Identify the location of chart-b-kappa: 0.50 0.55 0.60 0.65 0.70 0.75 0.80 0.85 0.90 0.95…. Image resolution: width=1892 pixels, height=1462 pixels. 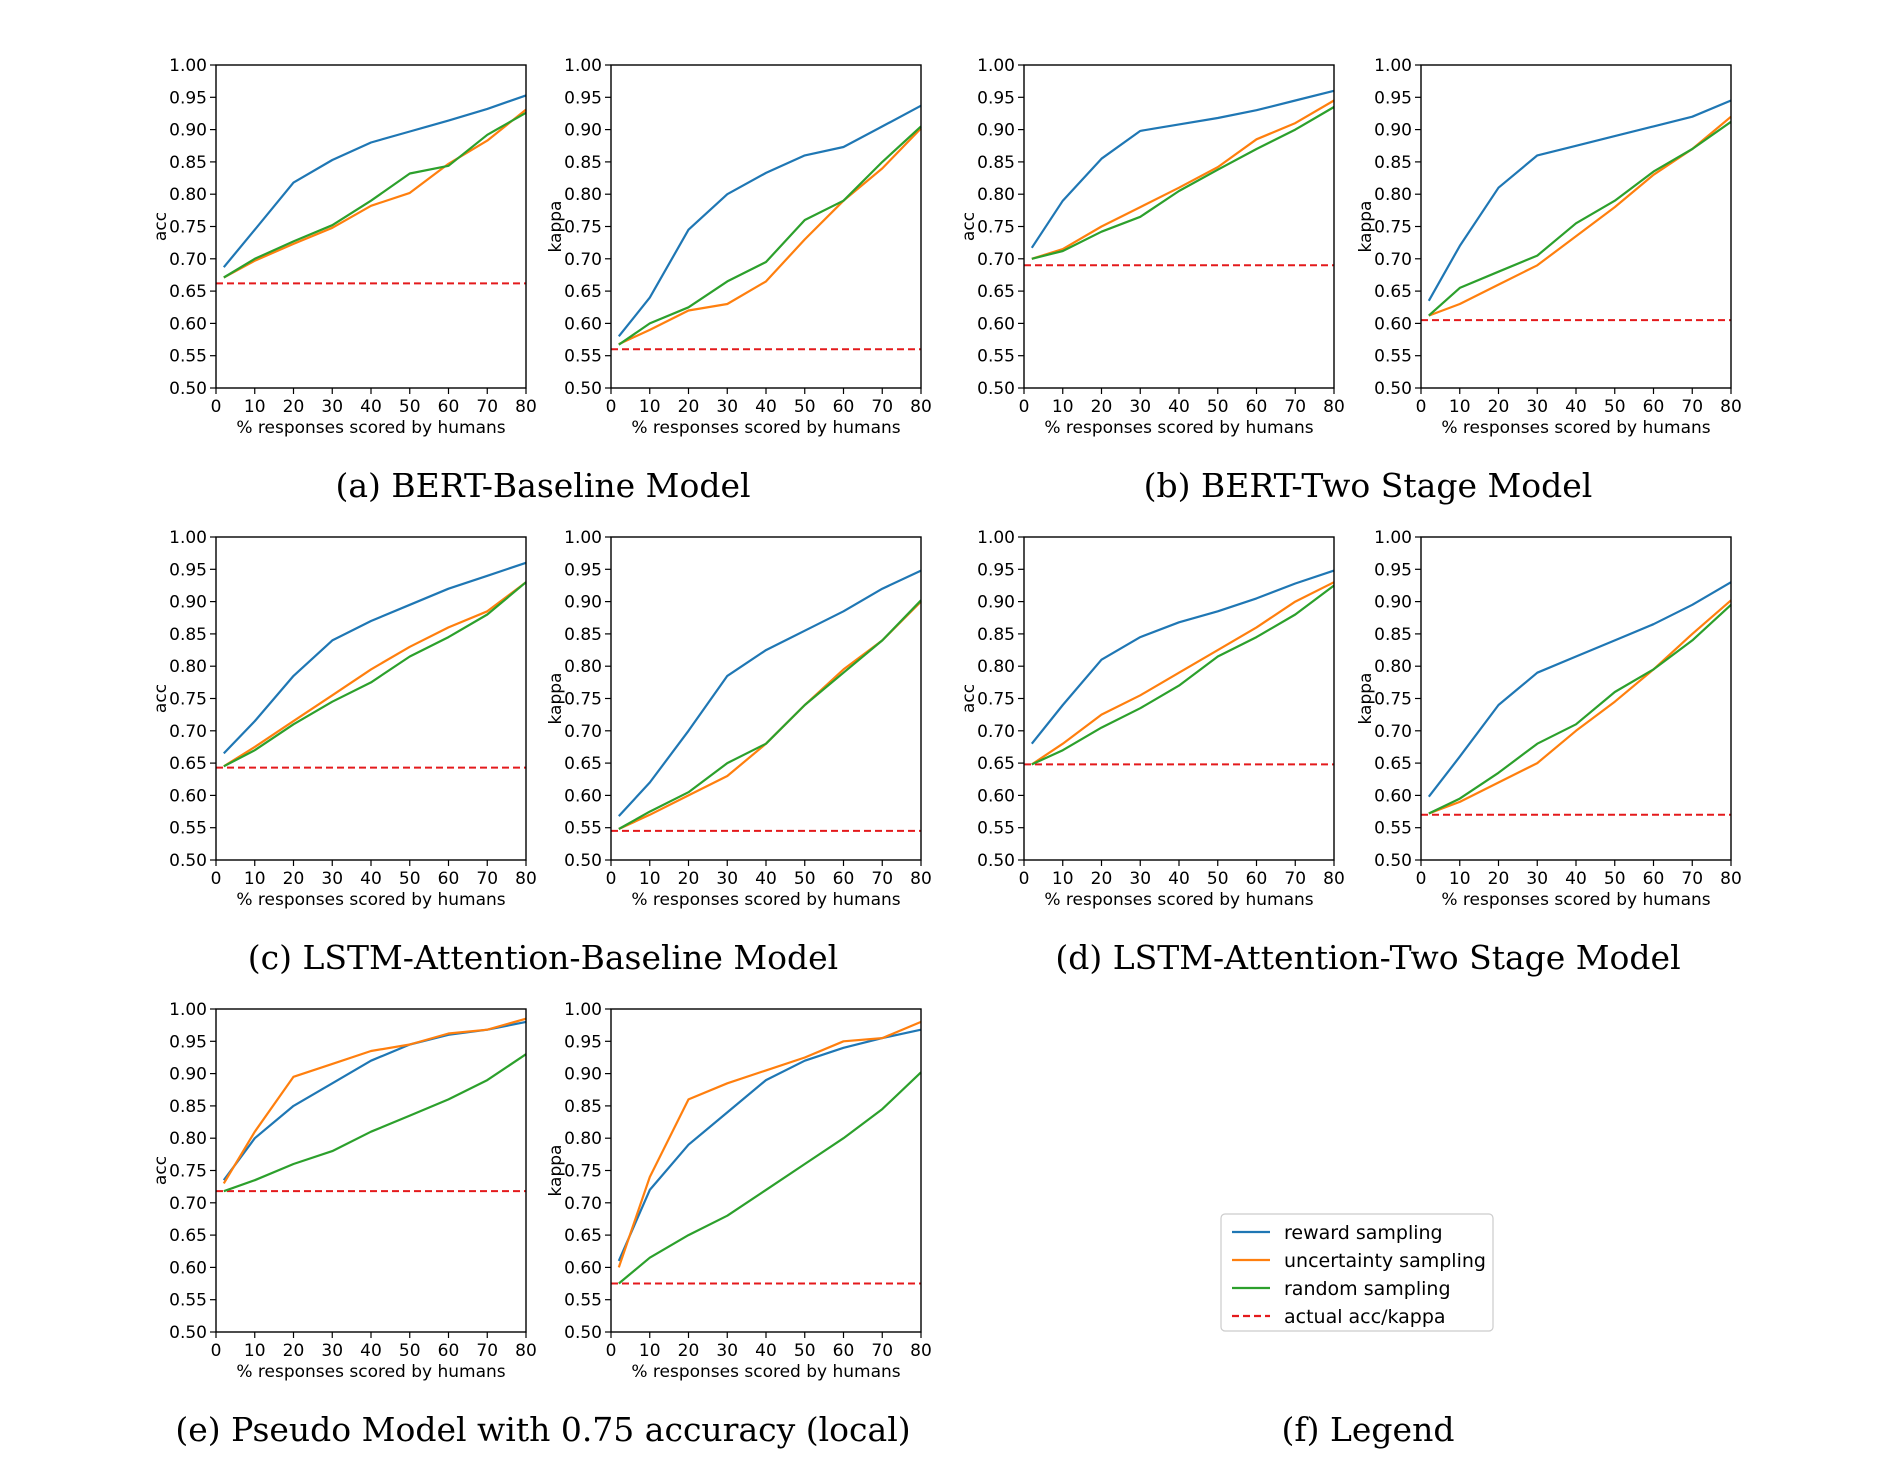
(1549, 247).